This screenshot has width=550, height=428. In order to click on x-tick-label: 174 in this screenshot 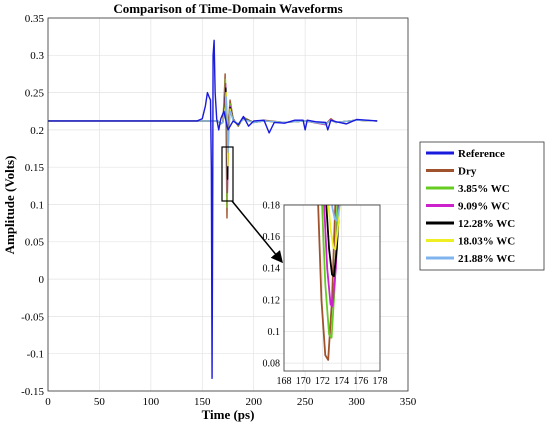, I will do `click(341, 381)`.